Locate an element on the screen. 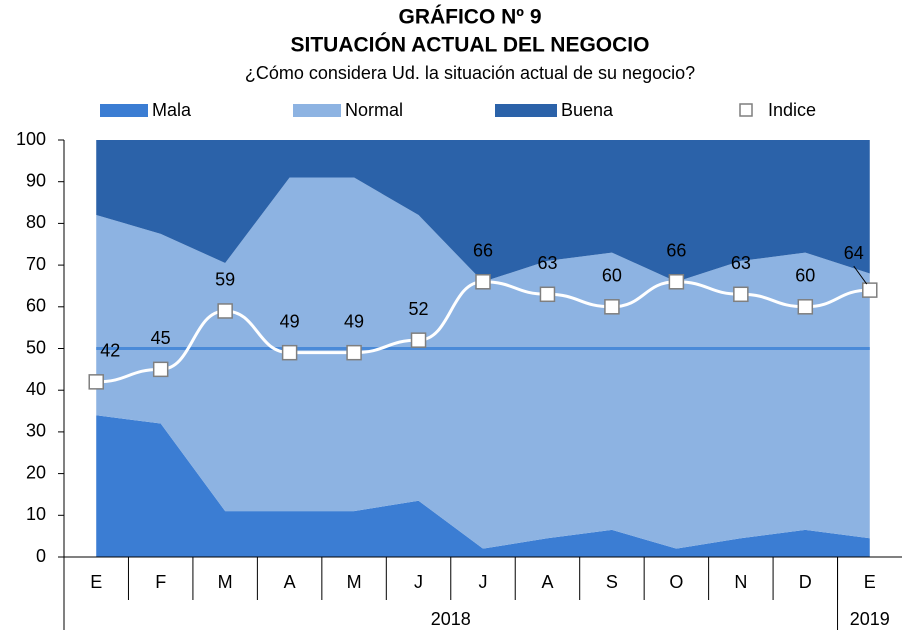 The image size is (903, 630). x-tick-label: N is located at coordinates (740, 582).